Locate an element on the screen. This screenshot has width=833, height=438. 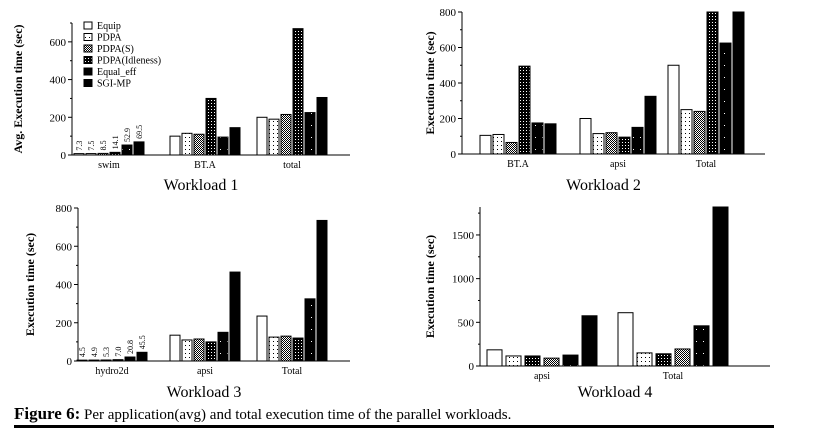
y-axis-label: Avg. Execution time (sec) is located at coordinates (18, 88).